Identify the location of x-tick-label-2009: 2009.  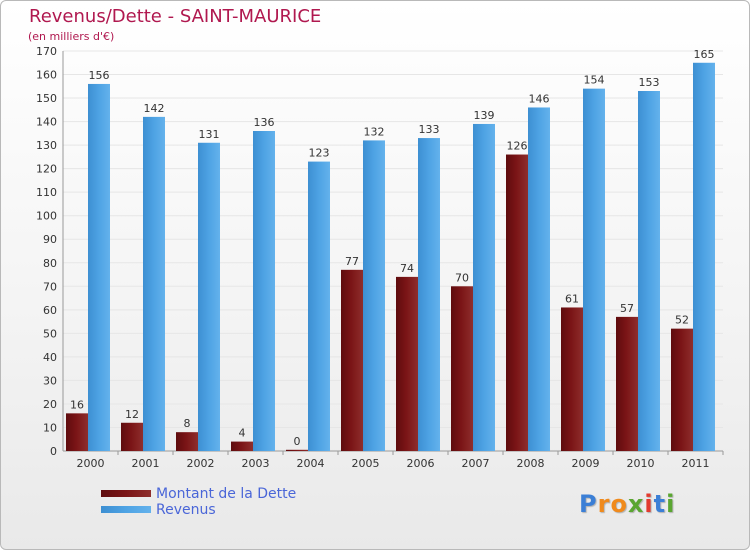
(586, 463).